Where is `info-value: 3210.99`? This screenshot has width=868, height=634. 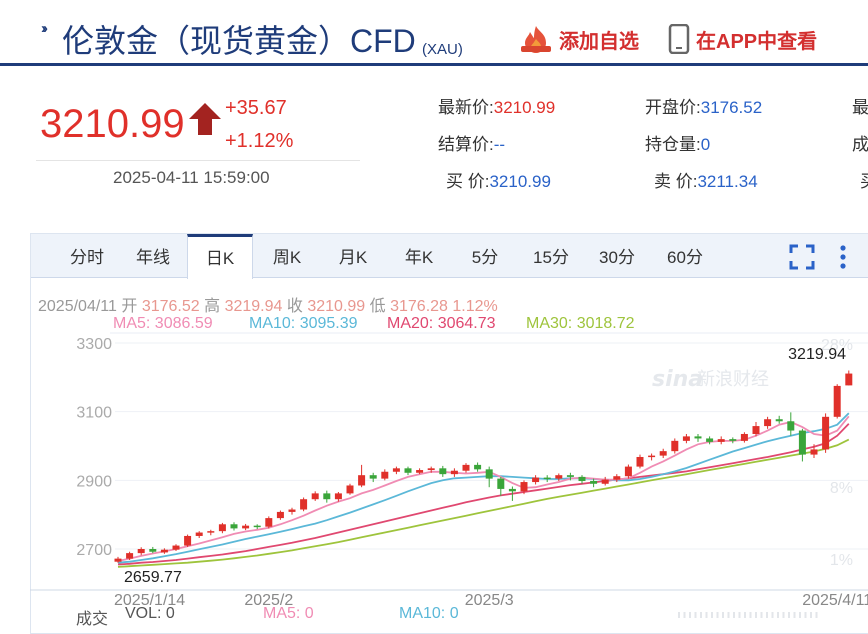
info-value: 3210.99 is located at coordinates (524, 107).